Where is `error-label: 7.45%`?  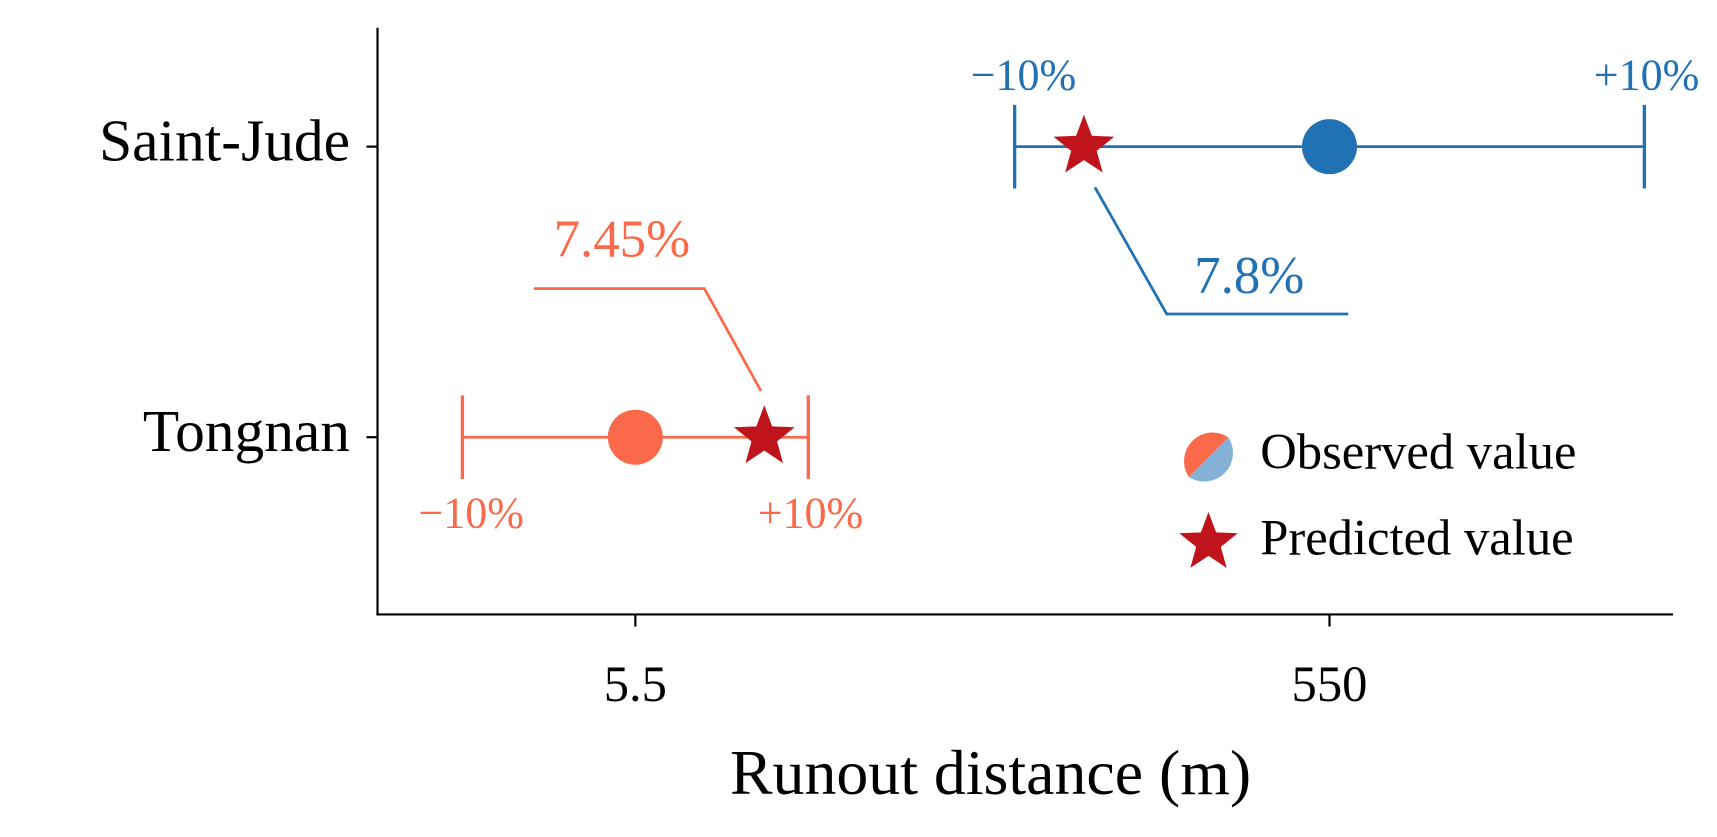
error-label: 7.45% is located at coordinates (622, 240).